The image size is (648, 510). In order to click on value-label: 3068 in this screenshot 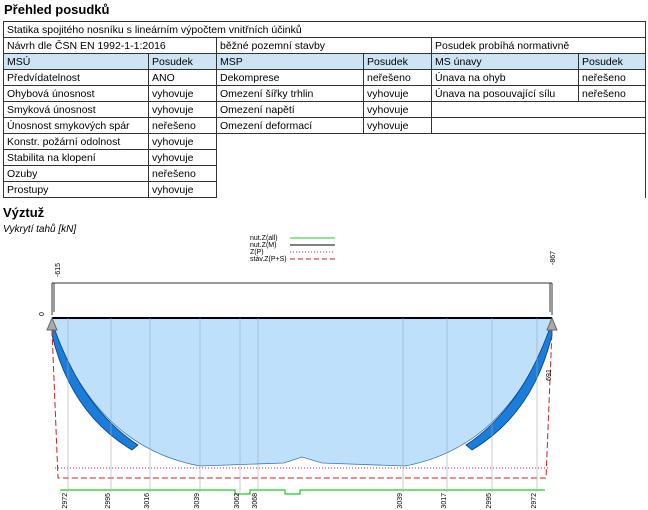, I will do `click(255, 501)`.